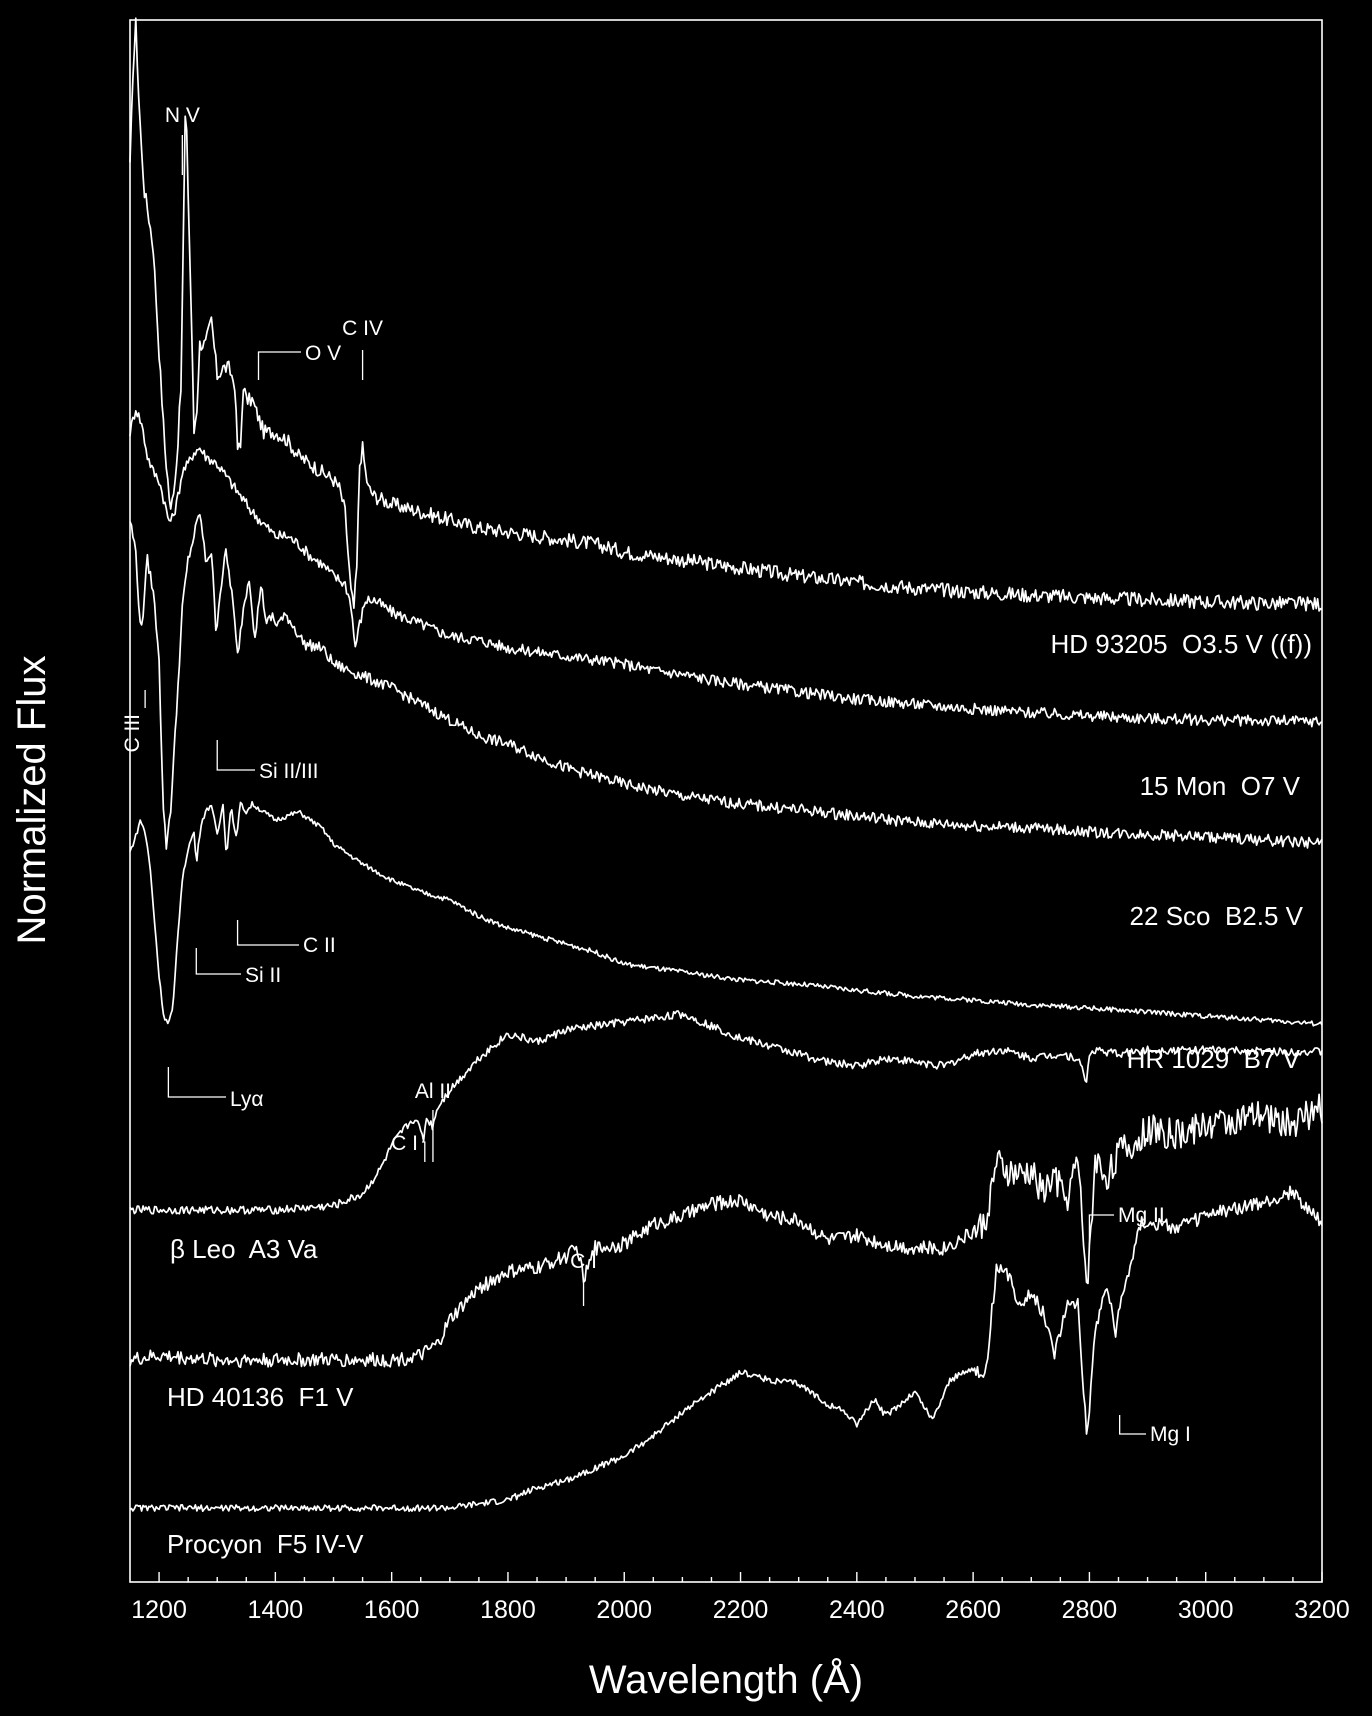 This screenshot has width=1372, height=1716. Describe the element at coordinates (265, 1544) in the screenshot. I see `spectrum-label-7: Procyon F5 IV-V` at that location.